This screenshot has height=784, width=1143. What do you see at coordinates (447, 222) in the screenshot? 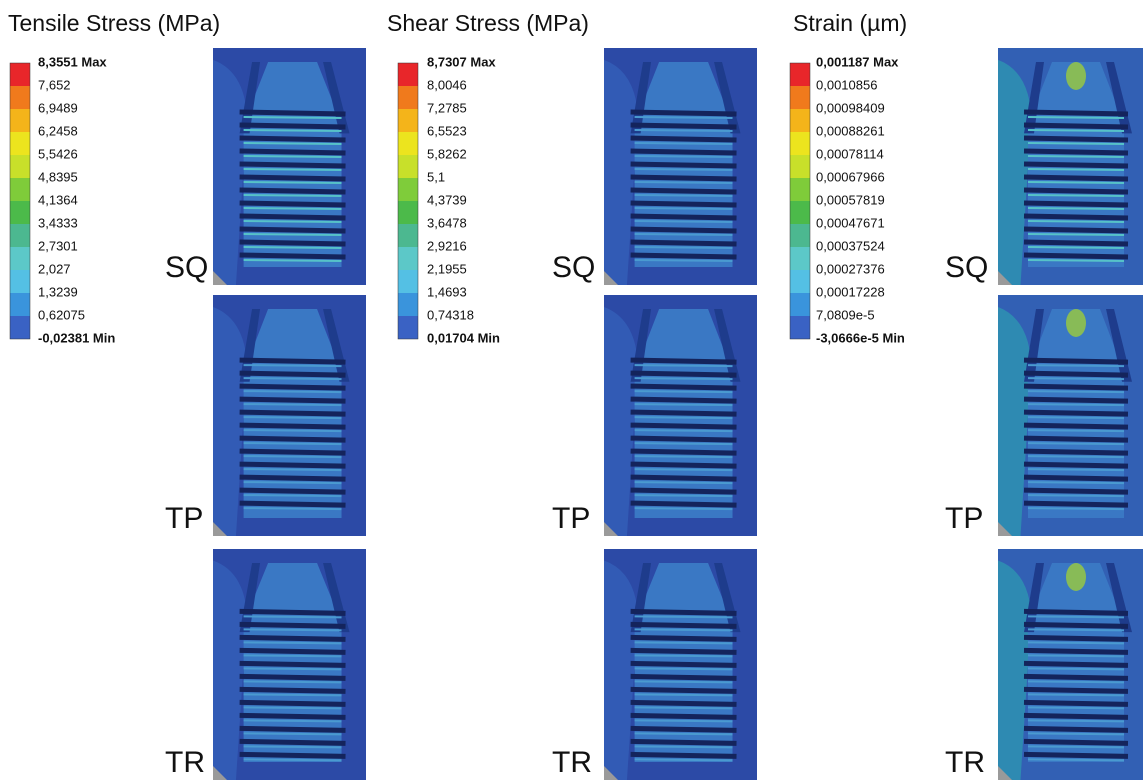
I see `legend-label: 3,6478` at bounding box center [447, 222].